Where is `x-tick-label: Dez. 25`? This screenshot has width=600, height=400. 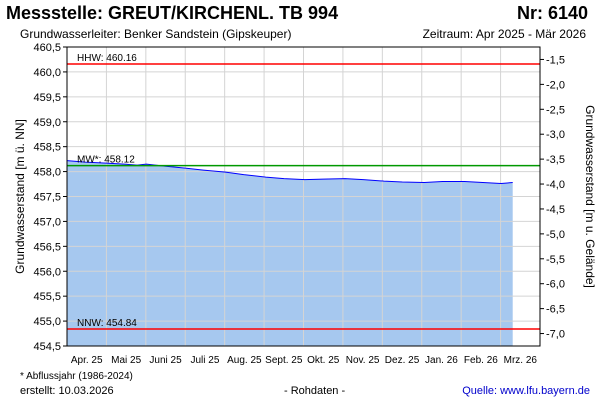 x-tick-label: Dez. 25 is located at coordinates (402, 360).